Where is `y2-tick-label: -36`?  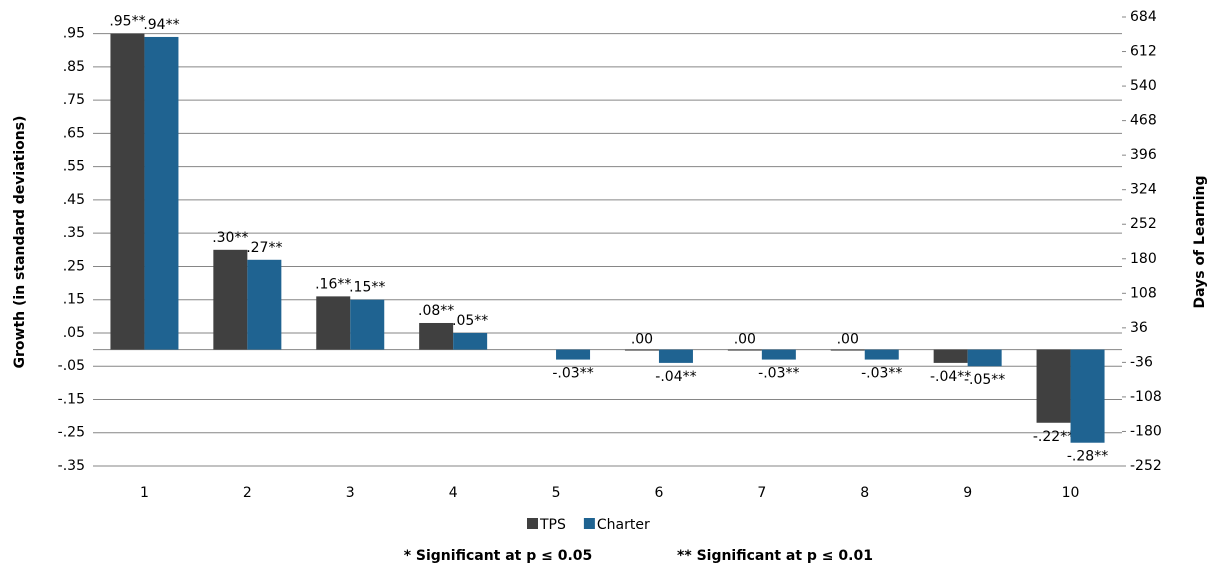 y2-tick-label: -36 is located at coordinates (1141, 362).